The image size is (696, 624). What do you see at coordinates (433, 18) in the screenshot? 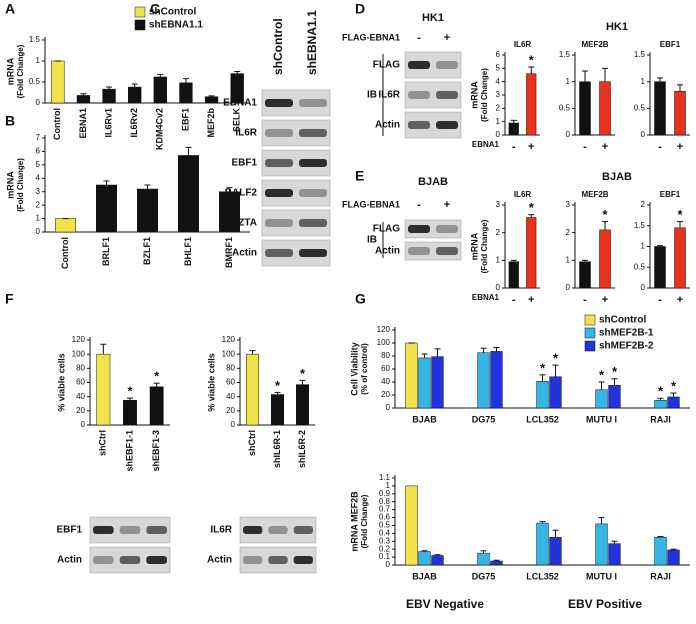
I see `blot-cell-line: HK1` at bounding box center [433, 18].